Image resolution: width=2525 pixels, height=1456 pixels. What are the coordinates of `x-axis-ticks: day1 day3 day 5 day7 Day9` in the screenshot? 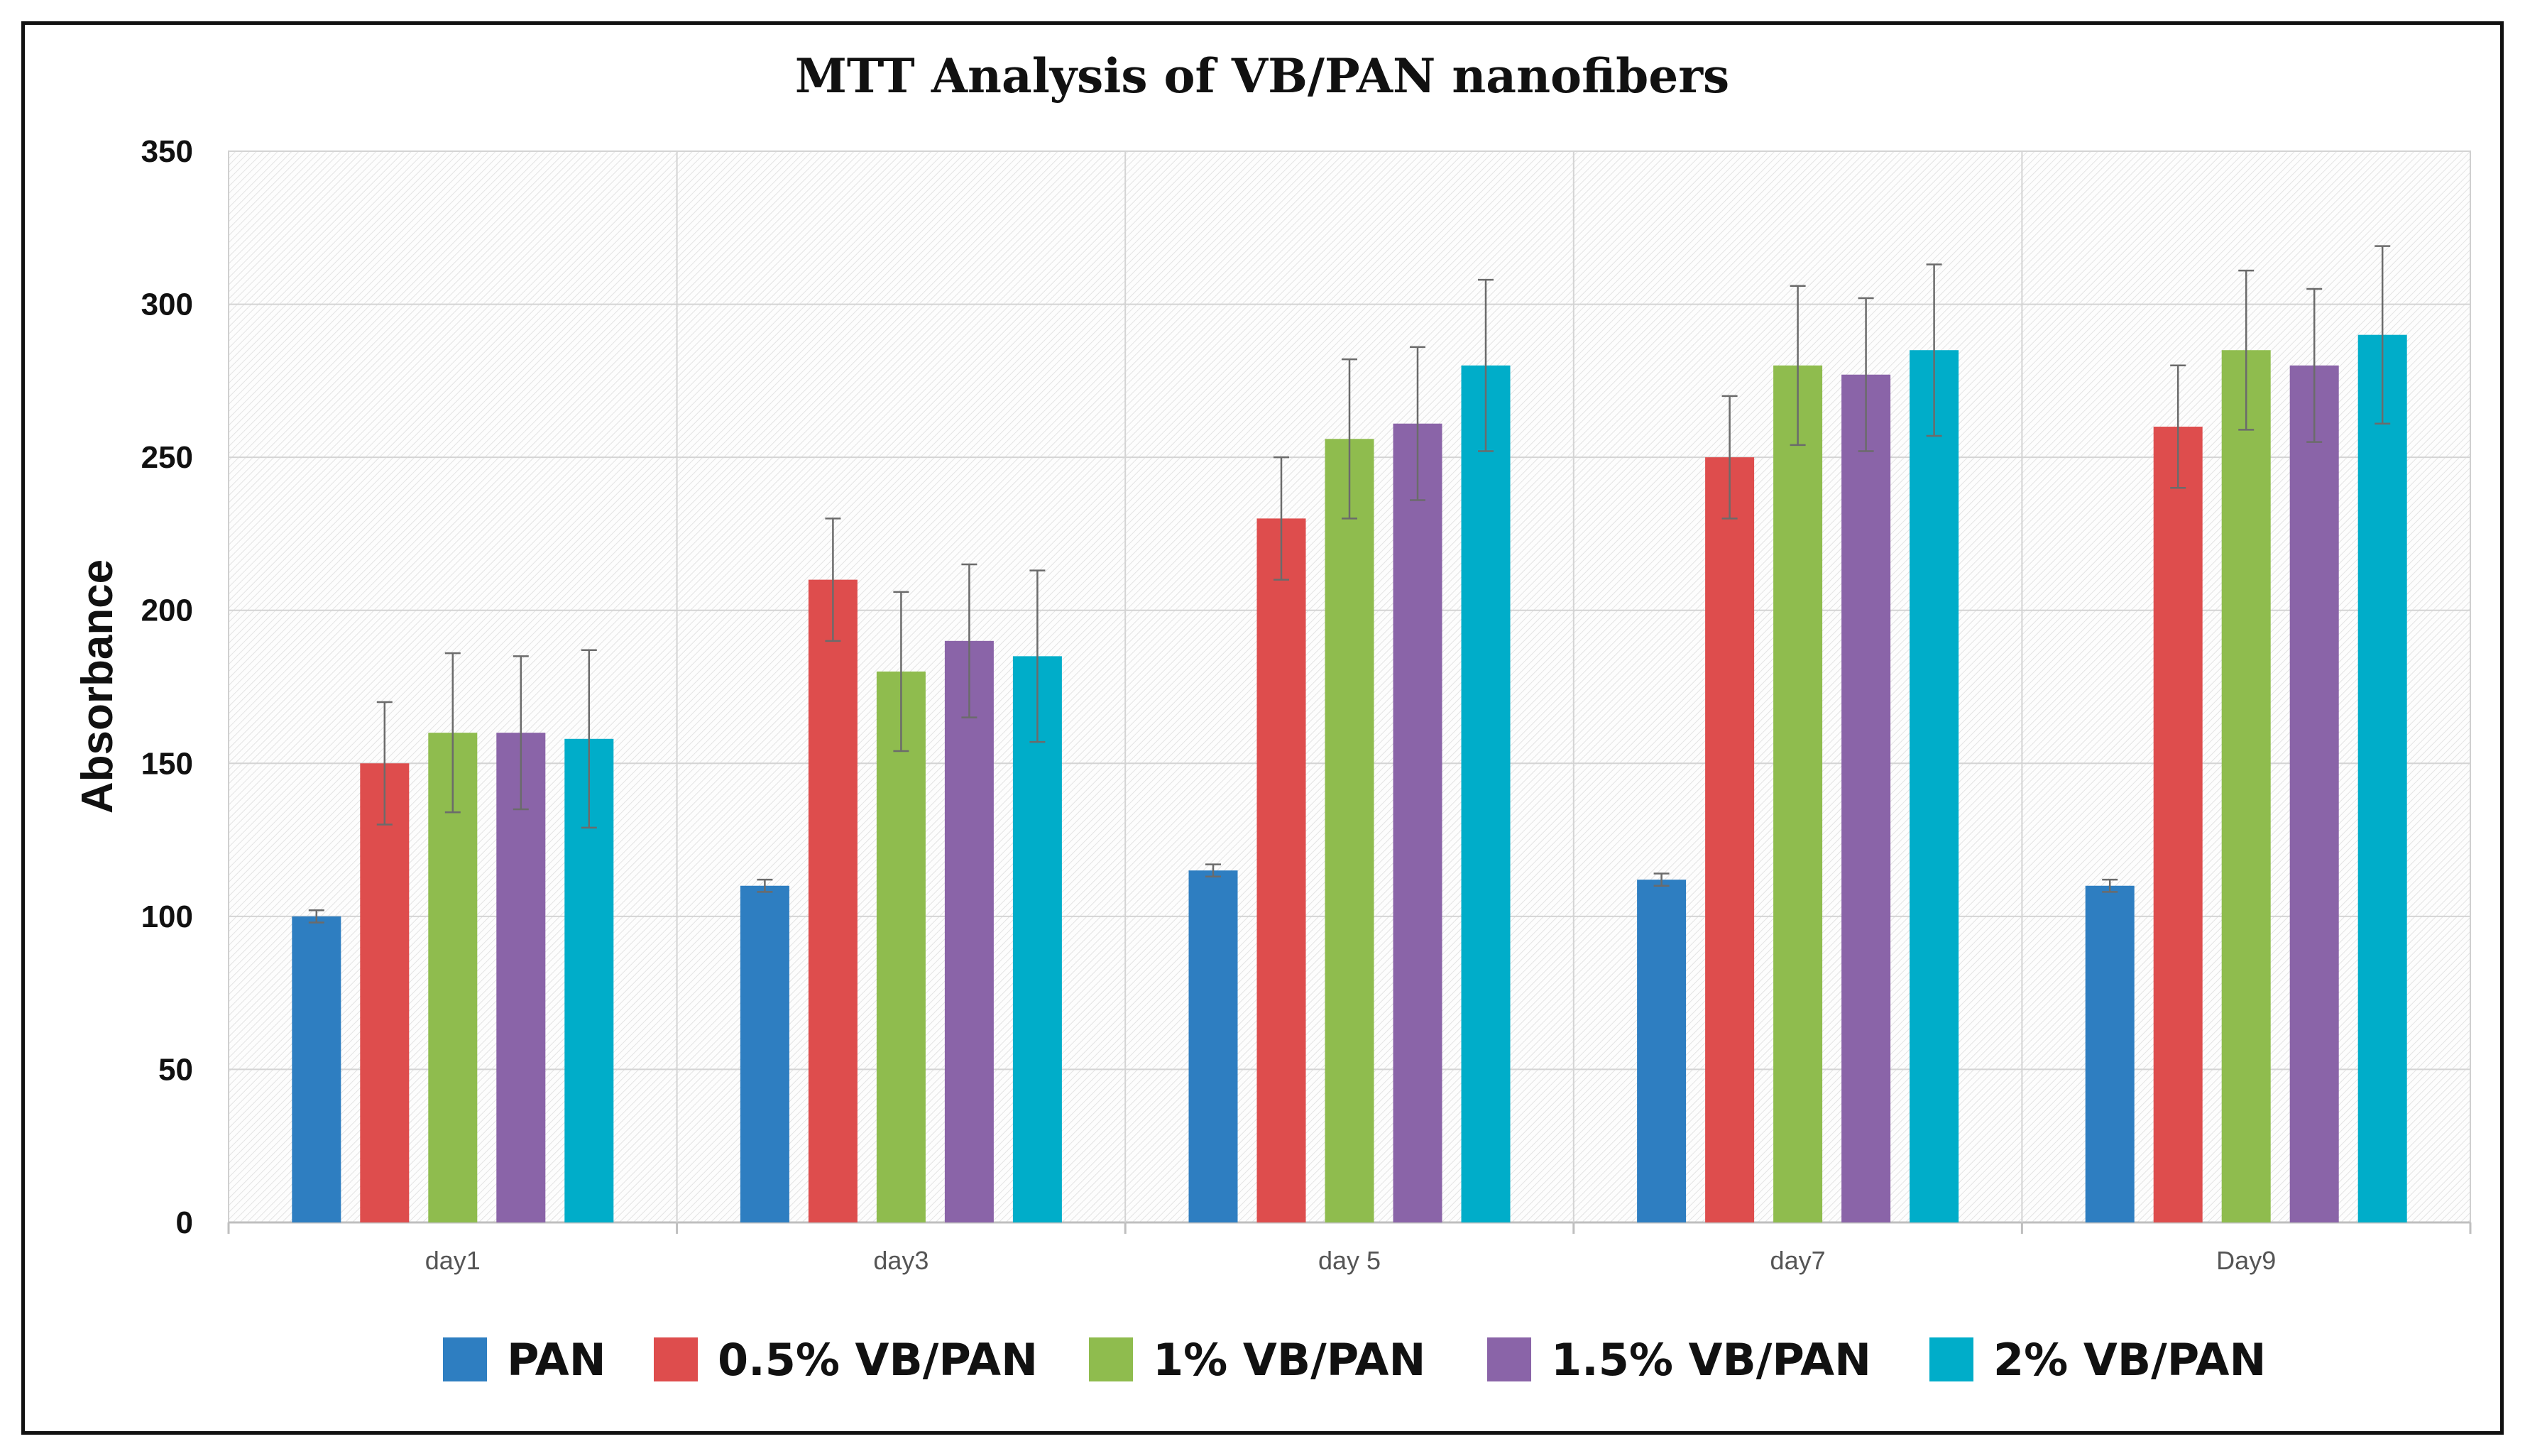 It's located at (1350, 1260).